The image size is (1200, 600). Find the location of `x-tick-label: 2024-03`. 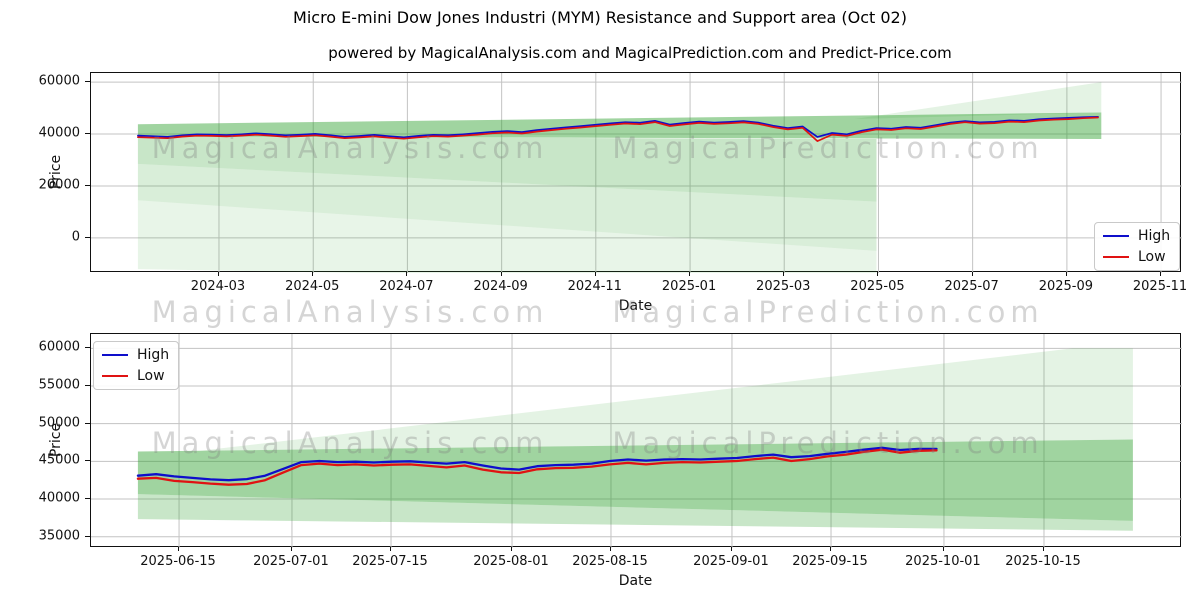

x-tick-label: 2024-03 is located at coordinates (218, 286).